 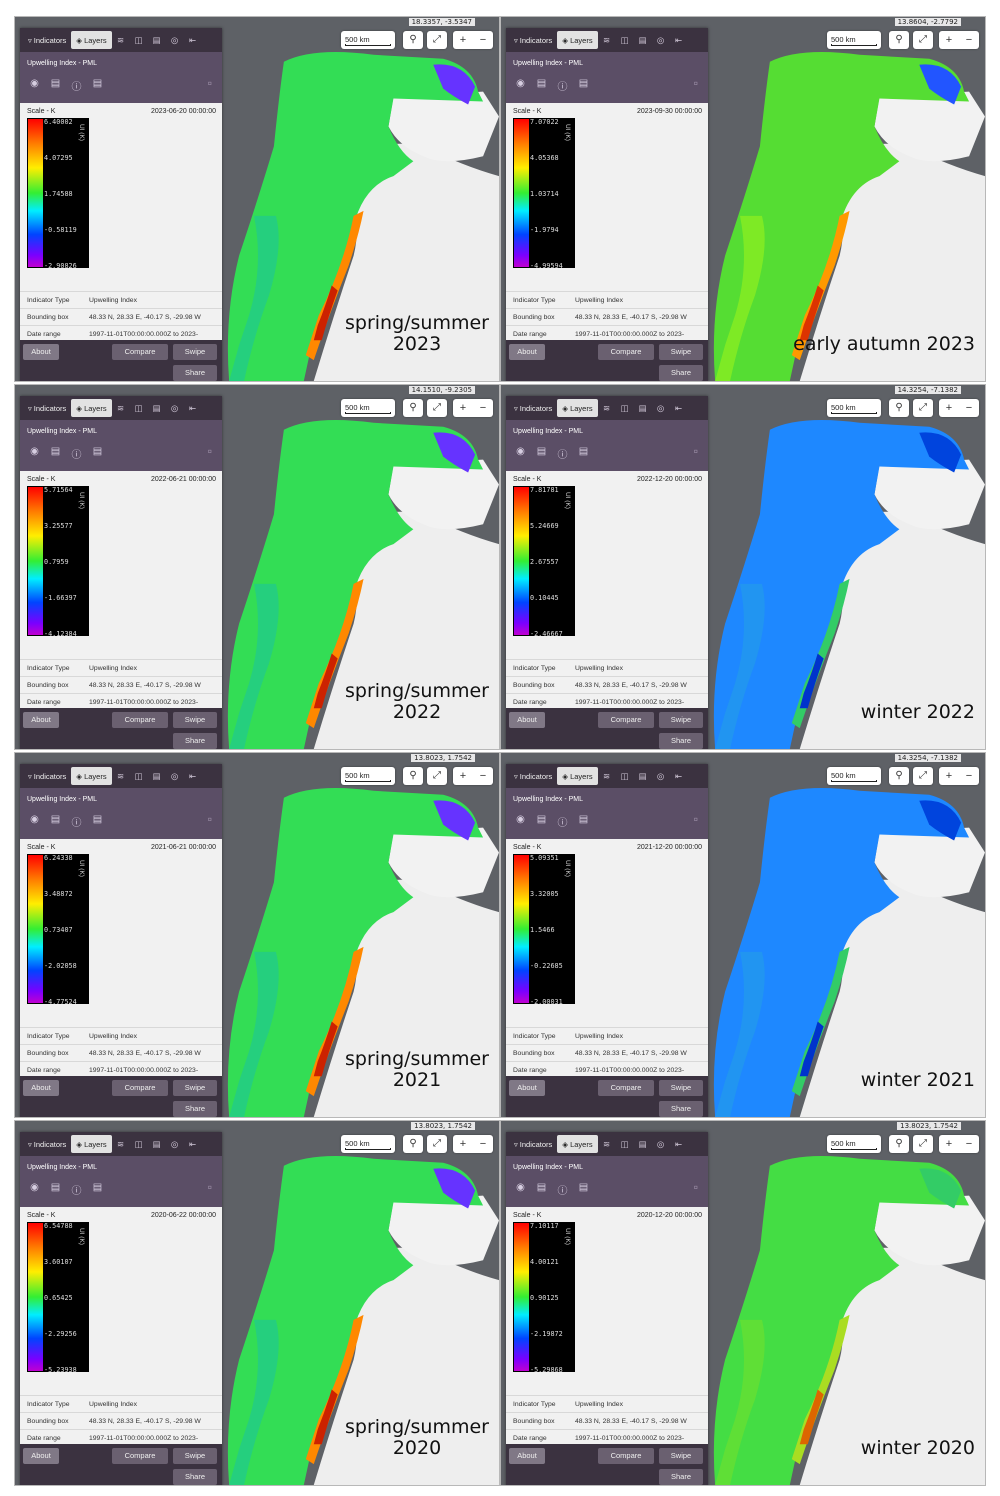 I want to click on map-canvas, so click(x=257, y=1303).